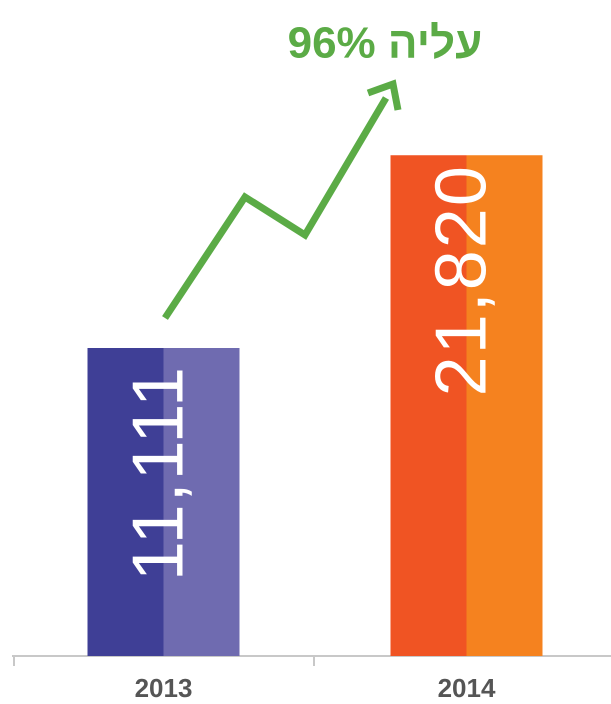 The image size is (611, 704). Describe the element at coordinates (462, 280) in the screenshot. I see `value-label: 21,820` at that location.